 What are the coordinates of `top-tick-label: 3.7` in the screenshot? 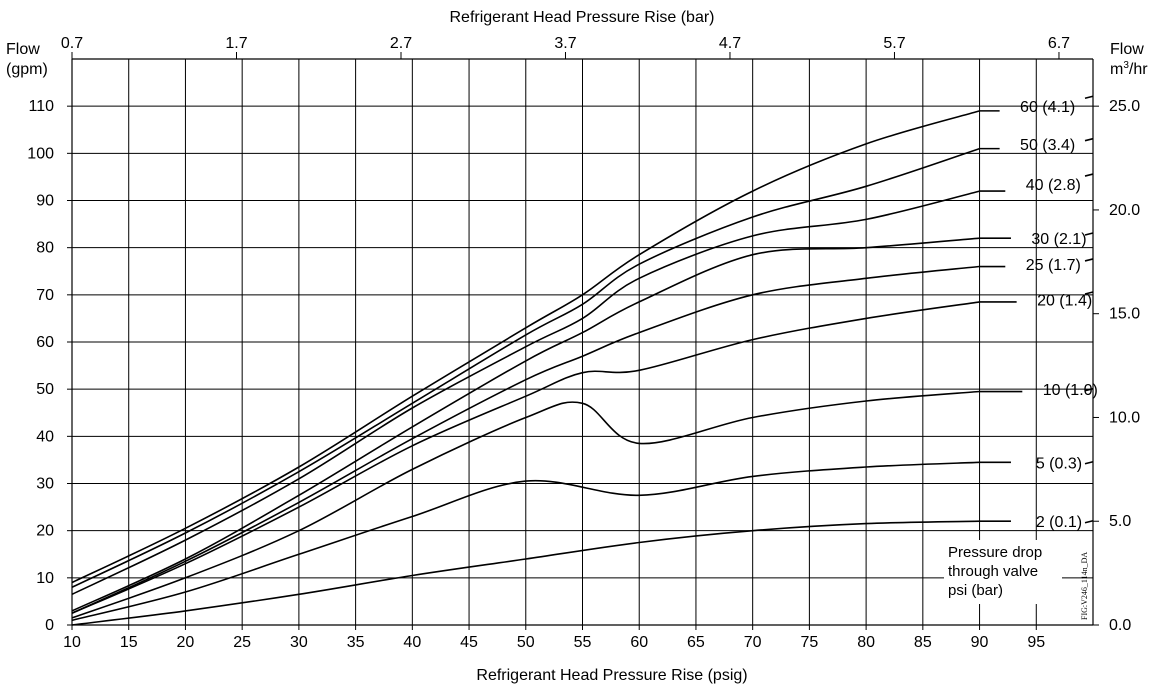 It's located at (565, 43).